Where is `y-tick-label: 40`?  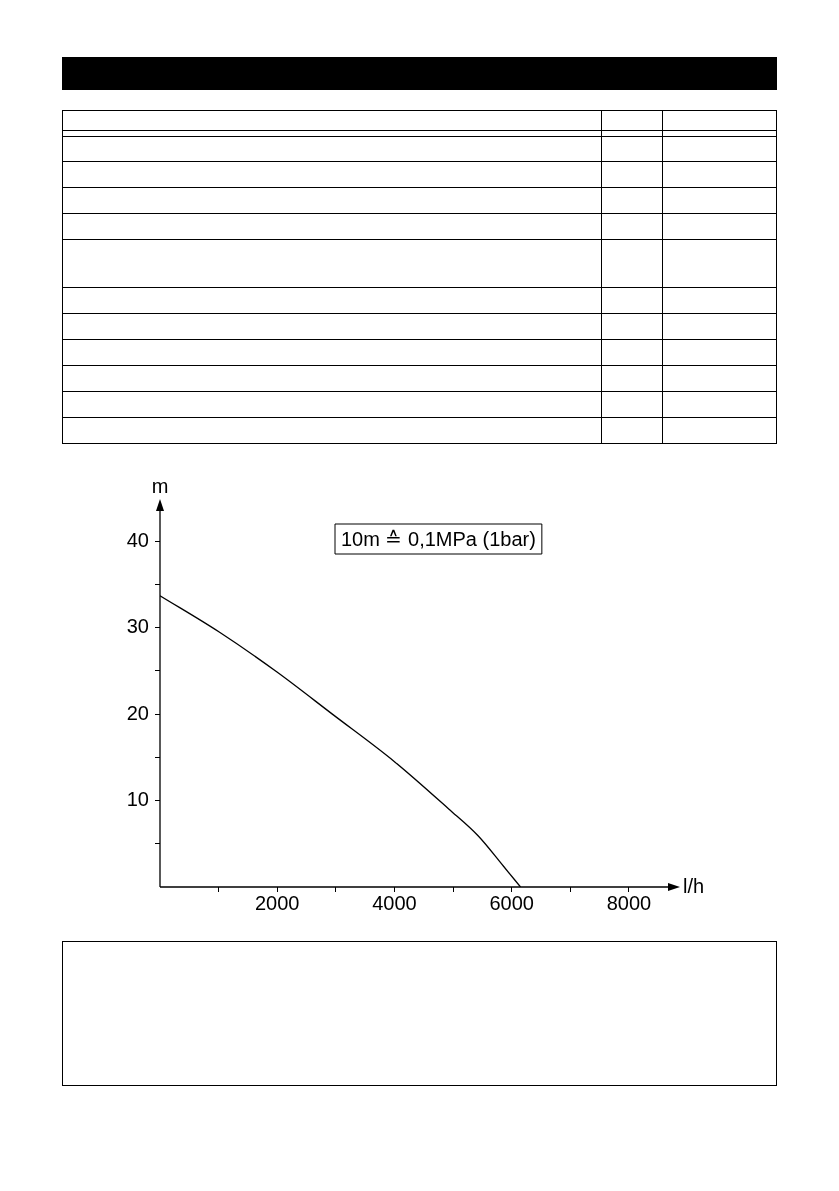
y-tick-label: 40 is located at coordinates (137, 539).